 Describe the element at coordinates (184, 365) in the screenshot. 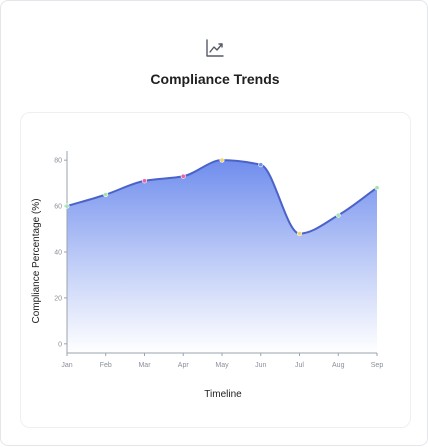

I see `x-tick-label: Apr` at that location.